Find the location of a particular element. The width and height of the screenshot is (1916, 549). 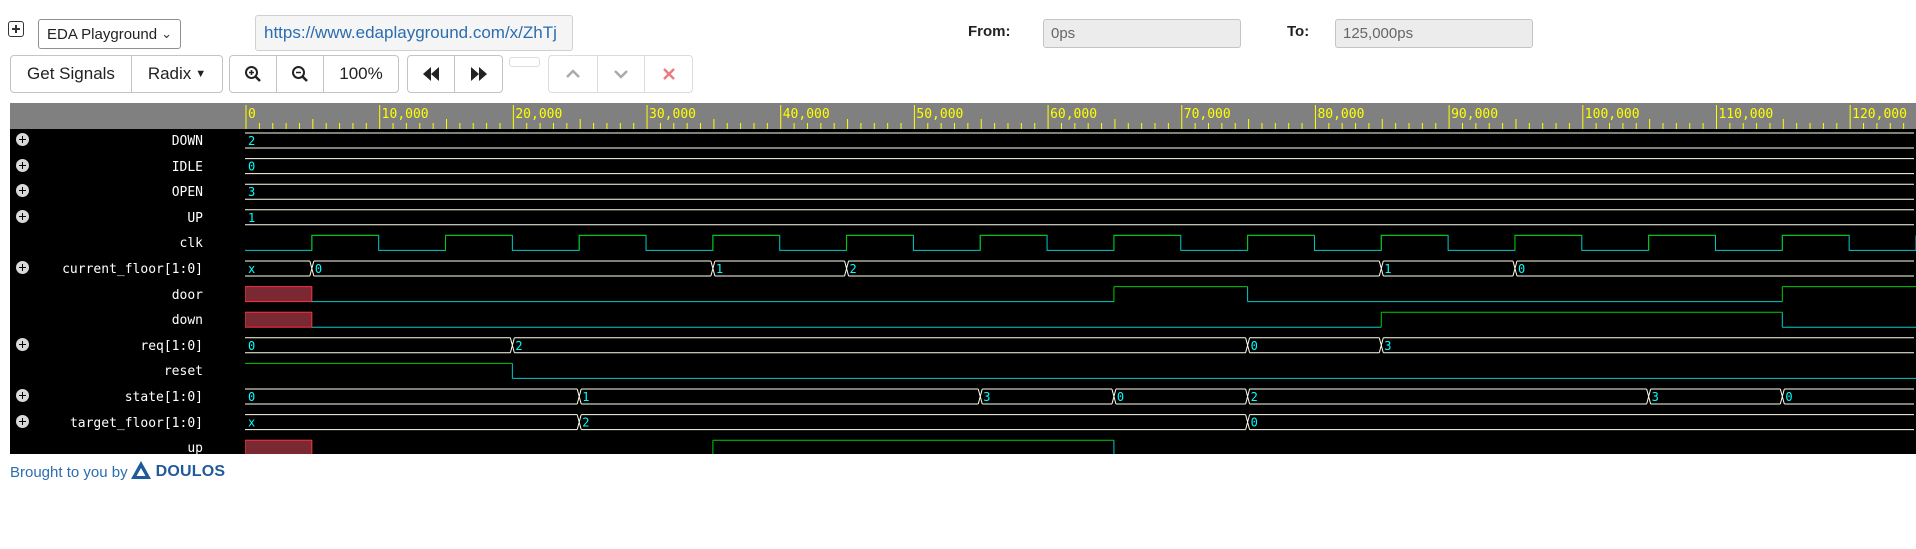

blank-button is located at coordinates (524, 62).